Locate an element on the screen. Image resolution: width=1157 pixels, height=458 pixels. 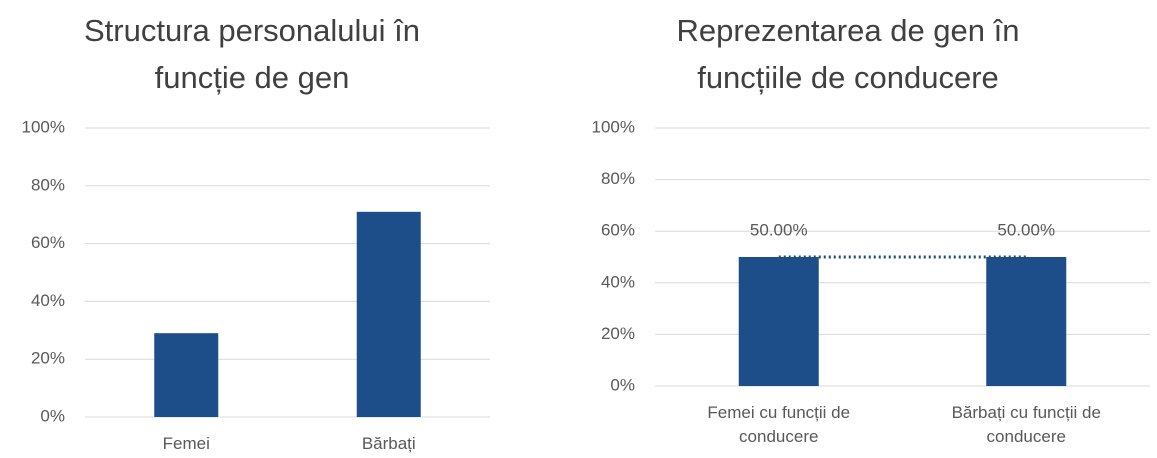
x-tick-label: Bărbați is located at coordinates (389, 443).